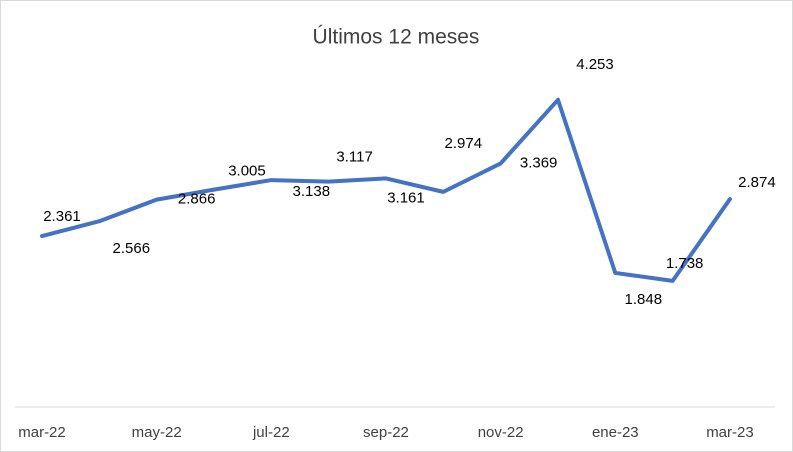 This screenshot has height=452, width=793. Describe the element at coordinates (62, 216) in the screenshot. I see `data-label: 2.361` at that location.